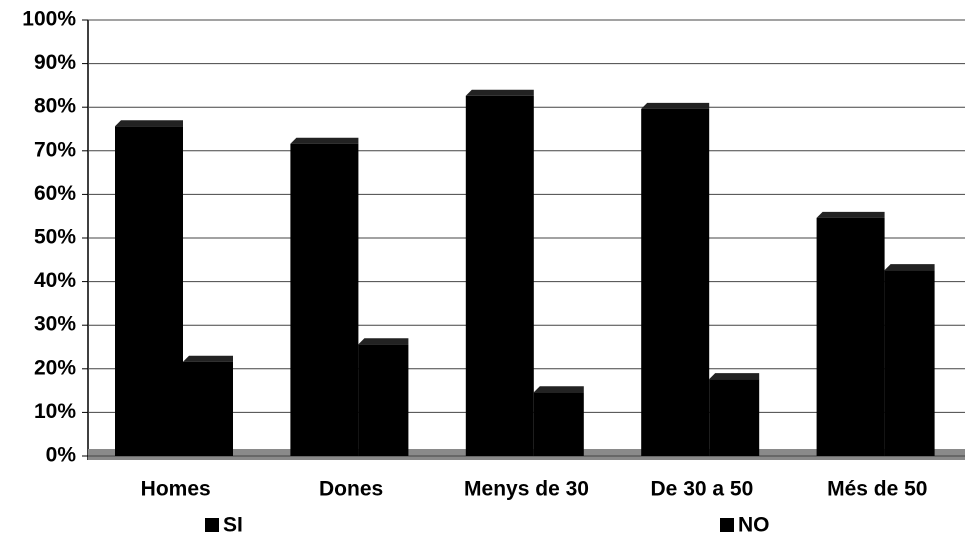  What do you see at coordinates (55, 280) in the screenshot?
I see `y-tick-label: 40%` at bounding box center [55, 280].